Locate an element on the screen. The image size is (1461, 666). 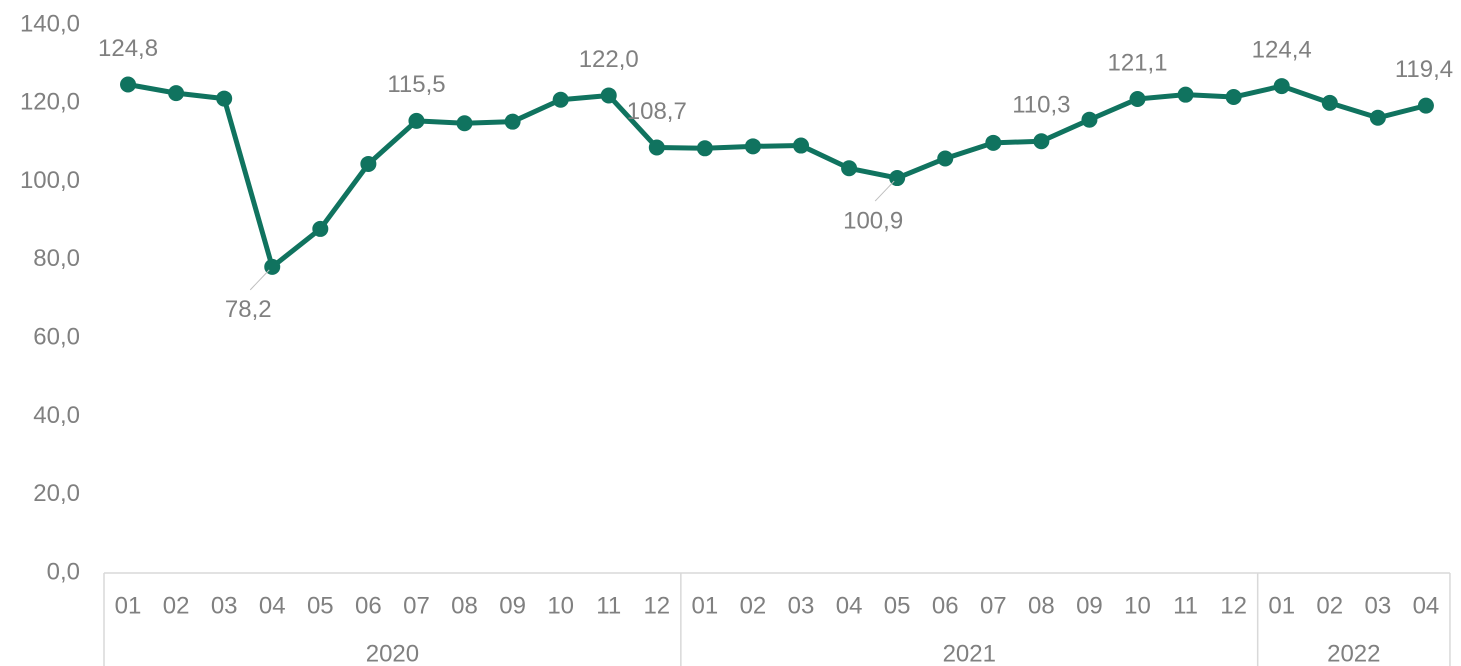
y-tick-label: 80,0 is located at coordinates (56, 258).